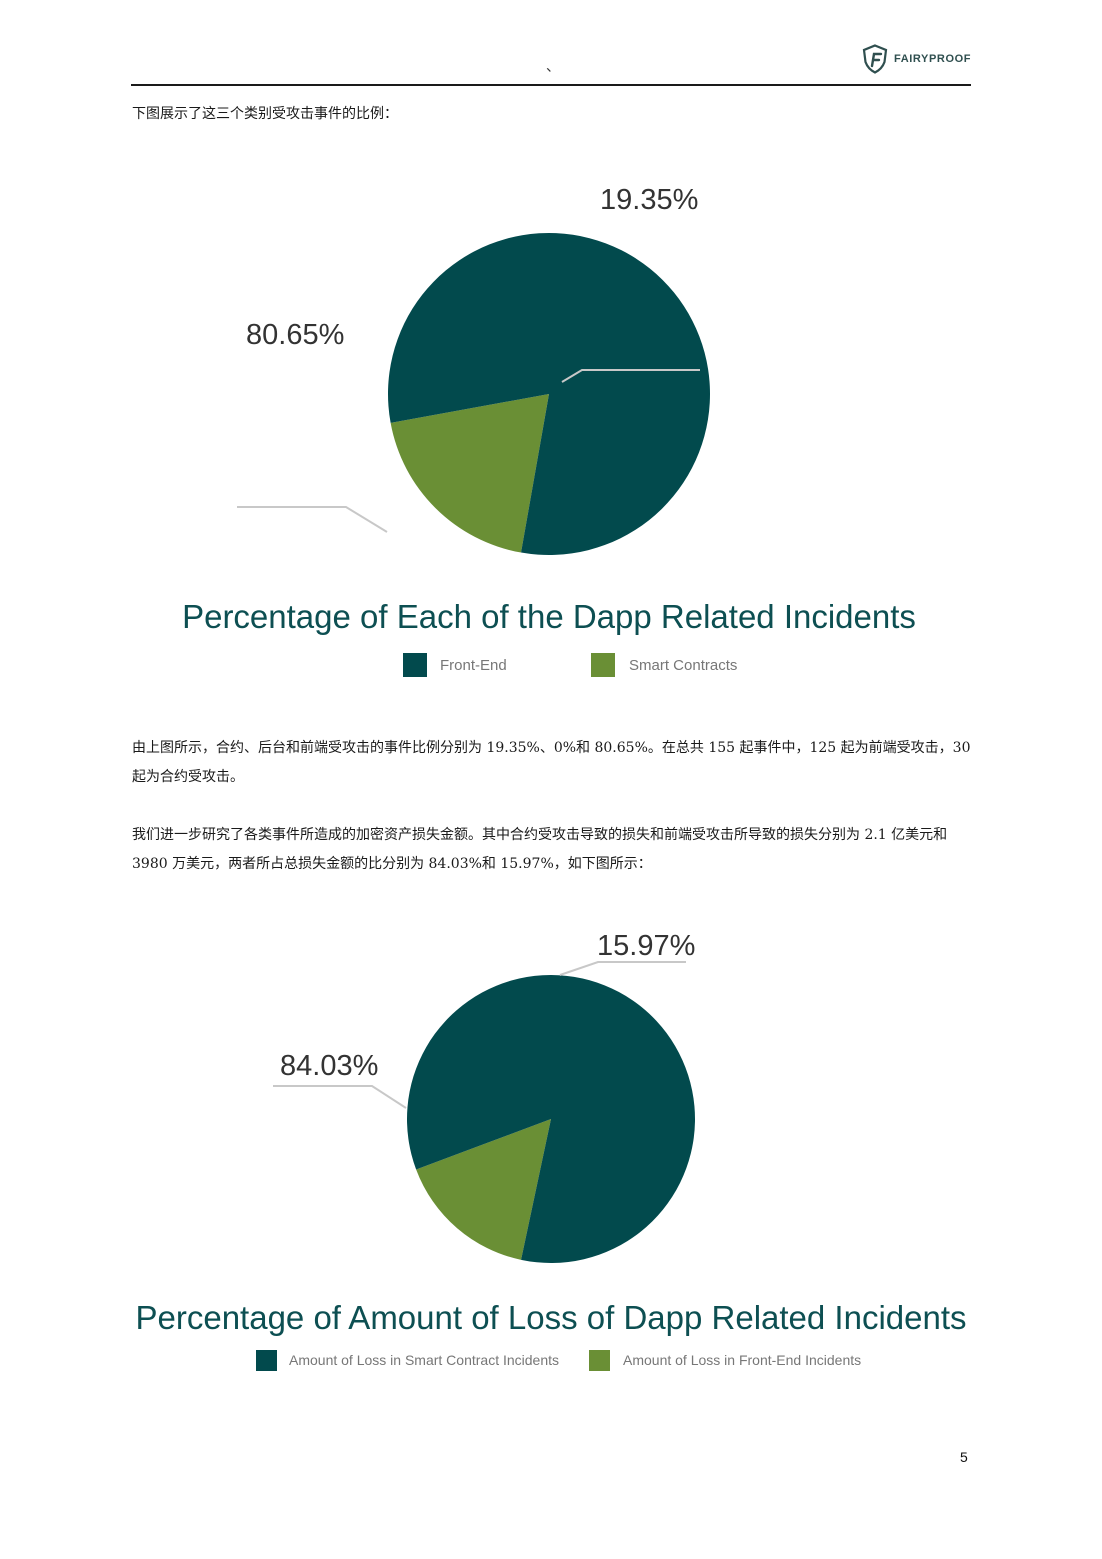 This screenshot has width=1102, height=1559. What do you see at coordinates (933, 59) in the screenshot?
I see `logo-text: FAIRYPROOF` at bounding box center [933, 59].